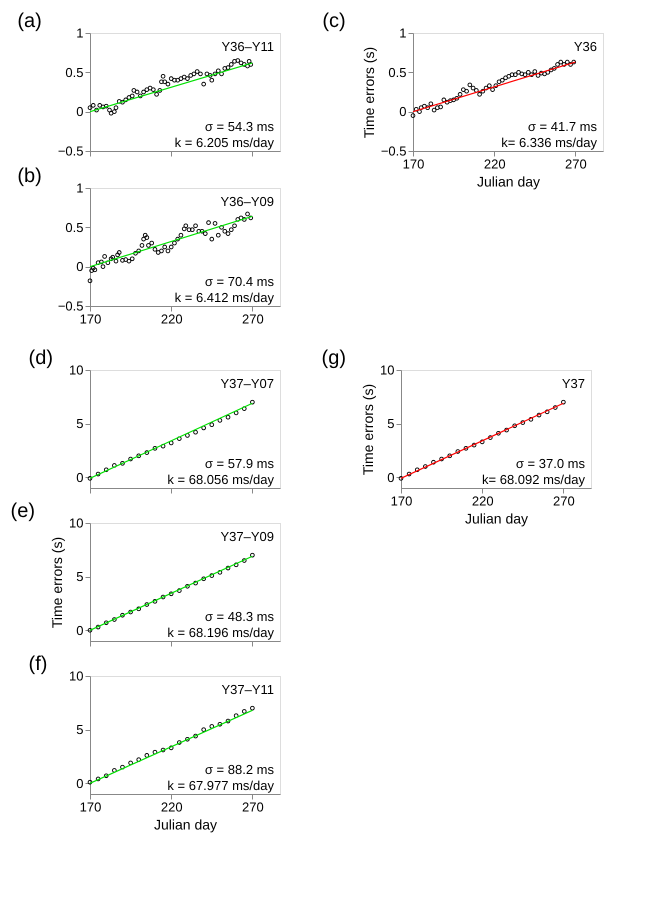 Image resolution: width=665 pixels, height=919 pixels. What do you see at coordinates (40, 358) in the screenshot?
I see `chart-title: (d)` at bounding box center [40, 358].